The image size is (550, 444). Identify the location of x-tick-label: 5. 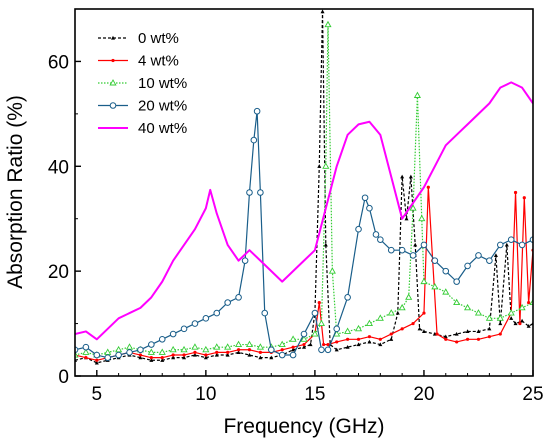
(97, 394).